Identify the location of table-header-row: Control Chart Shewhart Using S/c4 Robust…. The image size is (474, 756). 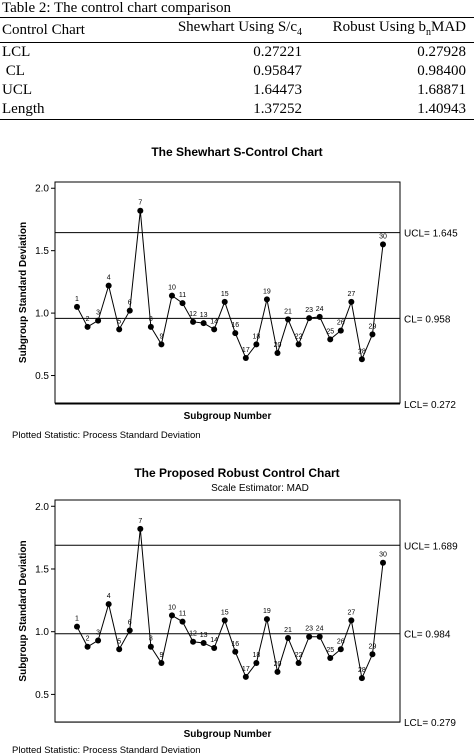
(237, 30).